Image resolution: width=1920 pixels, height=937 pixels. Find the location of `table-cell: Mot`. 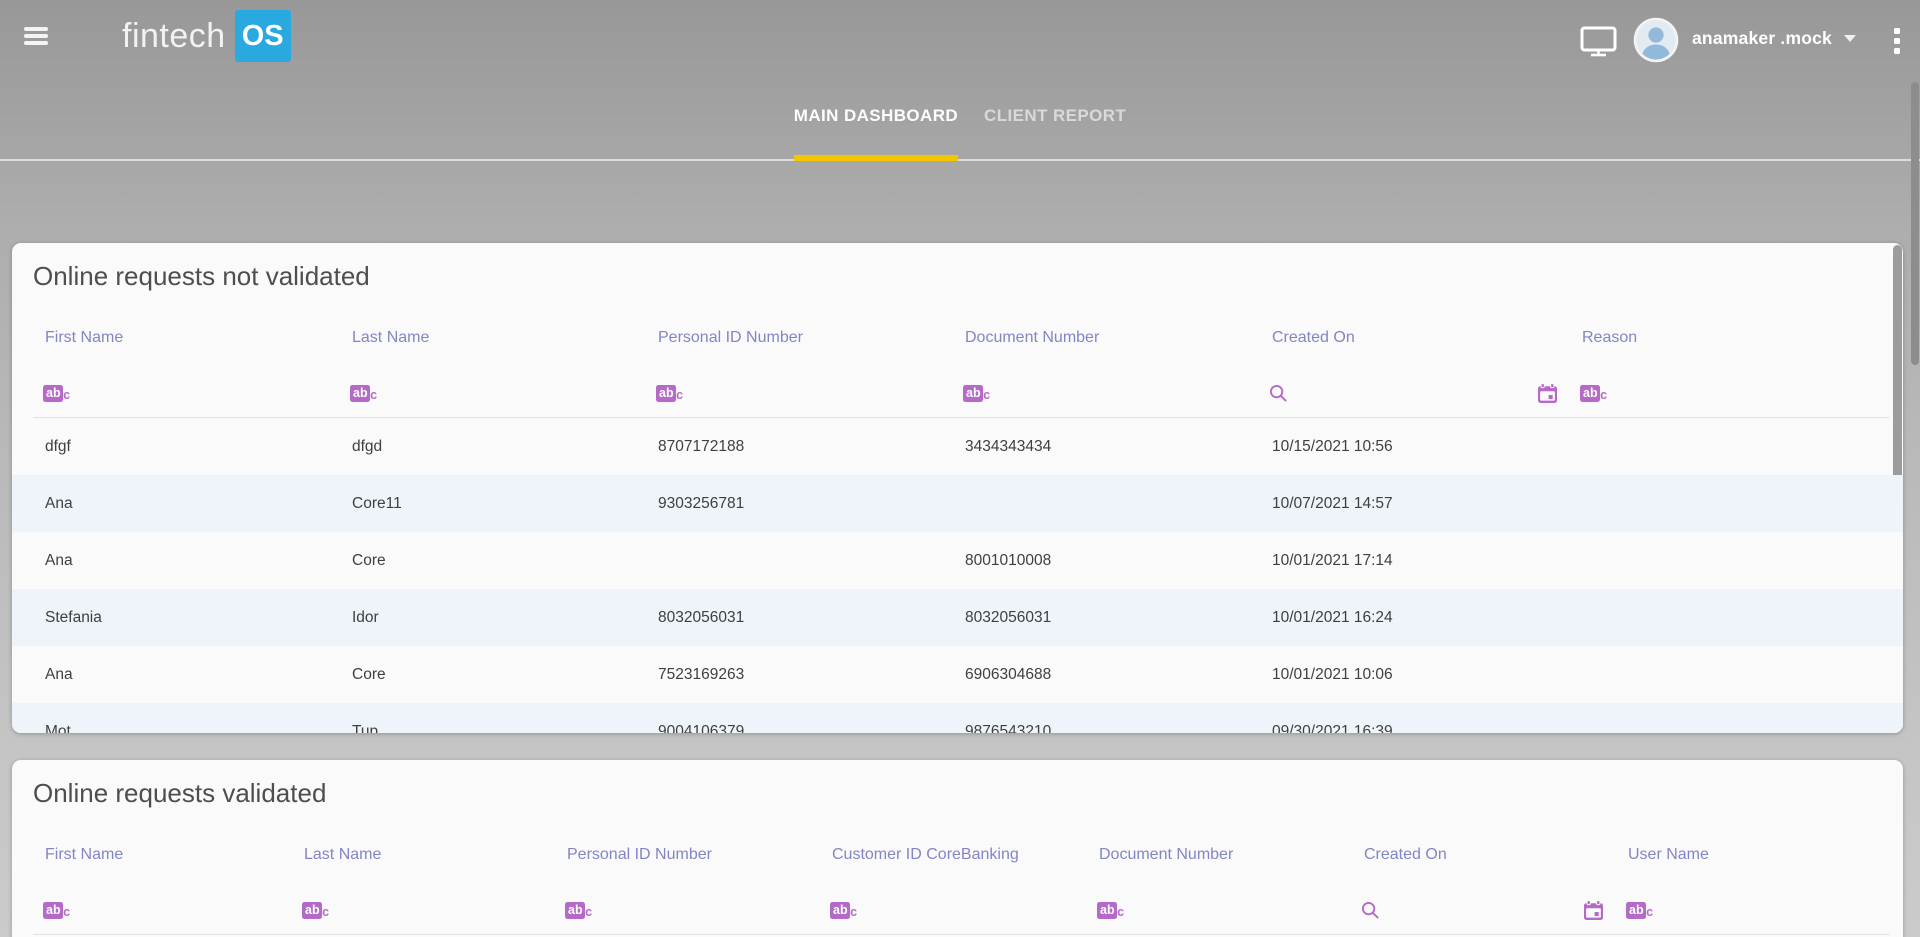

table-cell: Mot is located at coordinates (58, 728).